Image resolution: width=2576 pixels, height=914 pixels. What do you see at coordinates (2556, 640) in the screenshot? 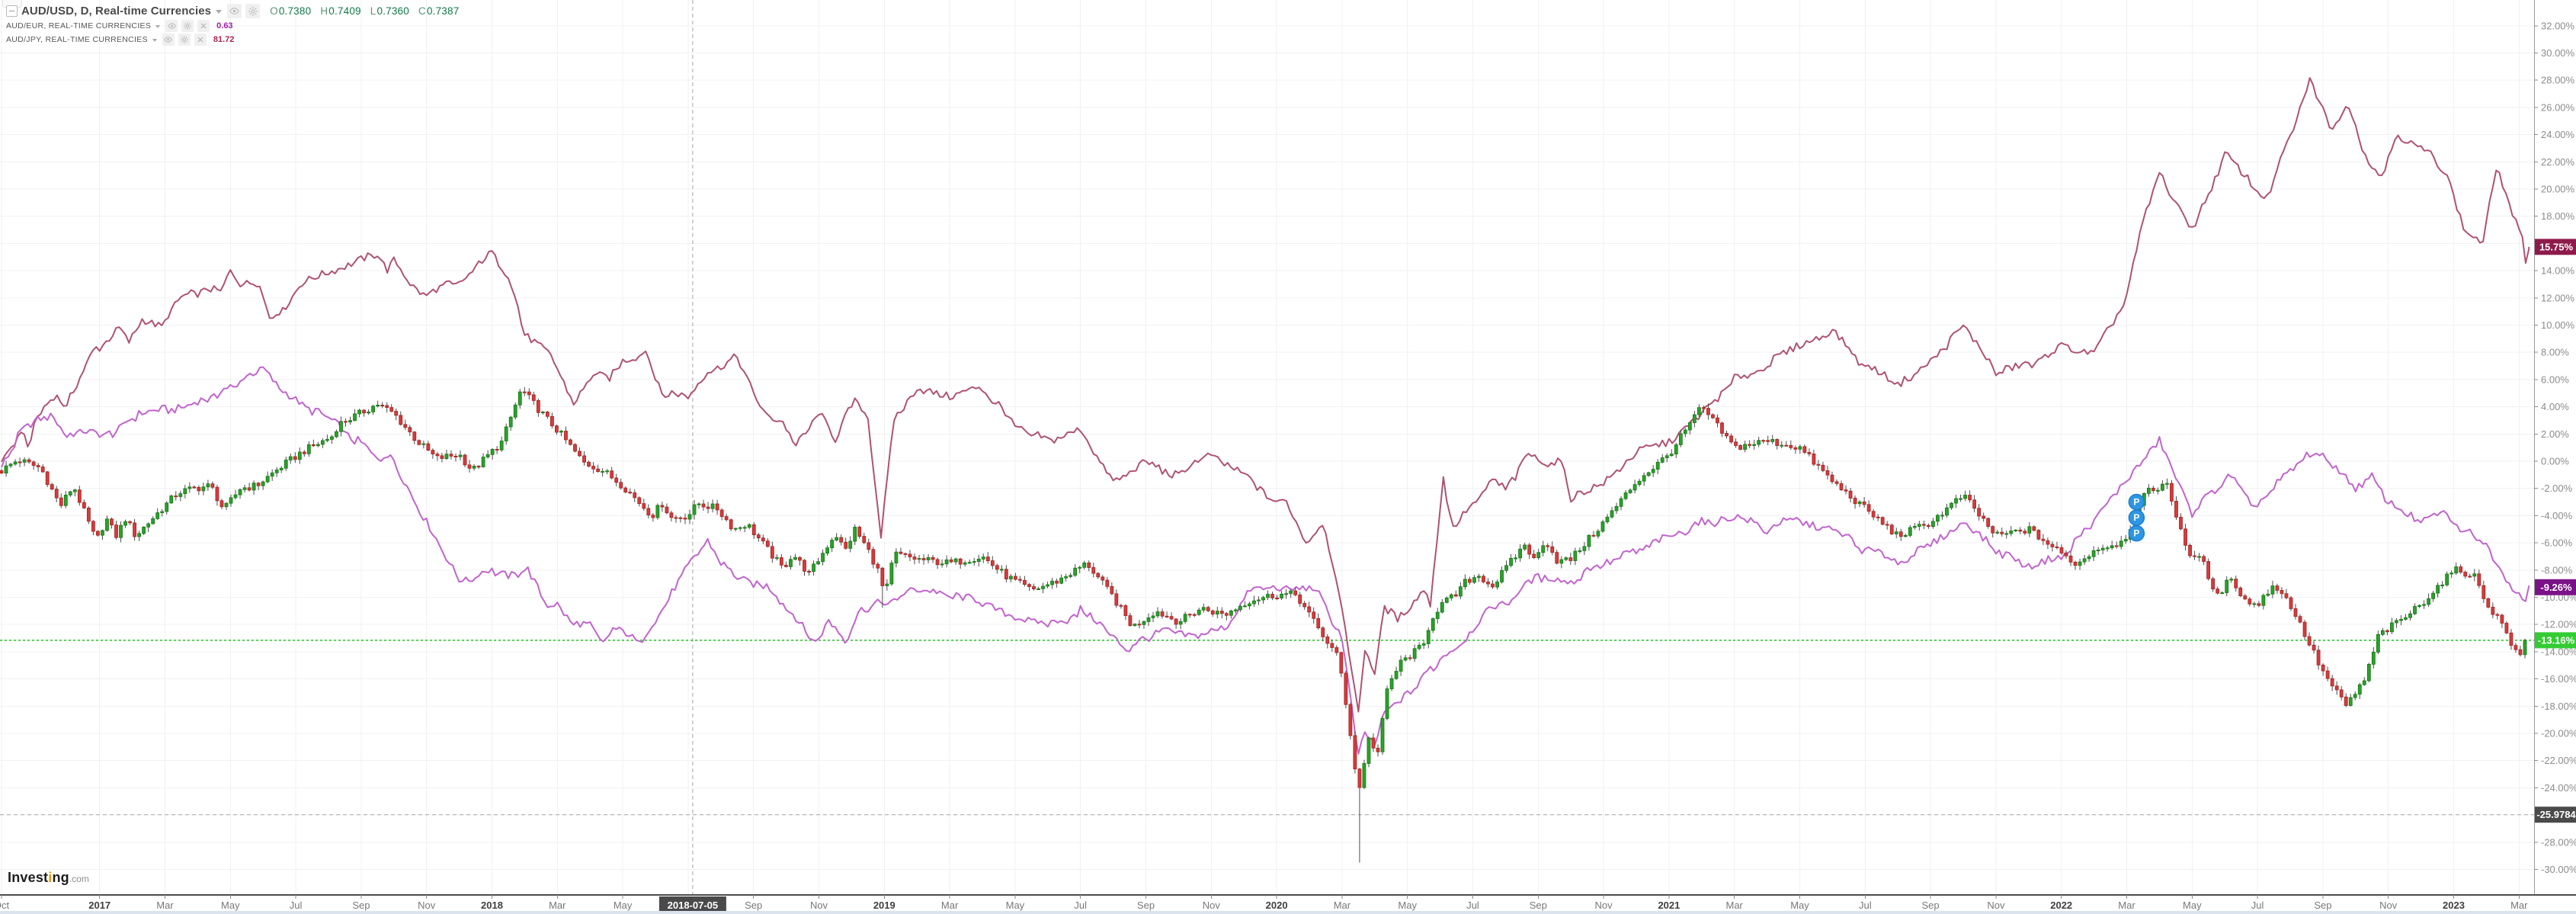
I see `svg-text: -13.16%` at bounding box center [2556, 640].